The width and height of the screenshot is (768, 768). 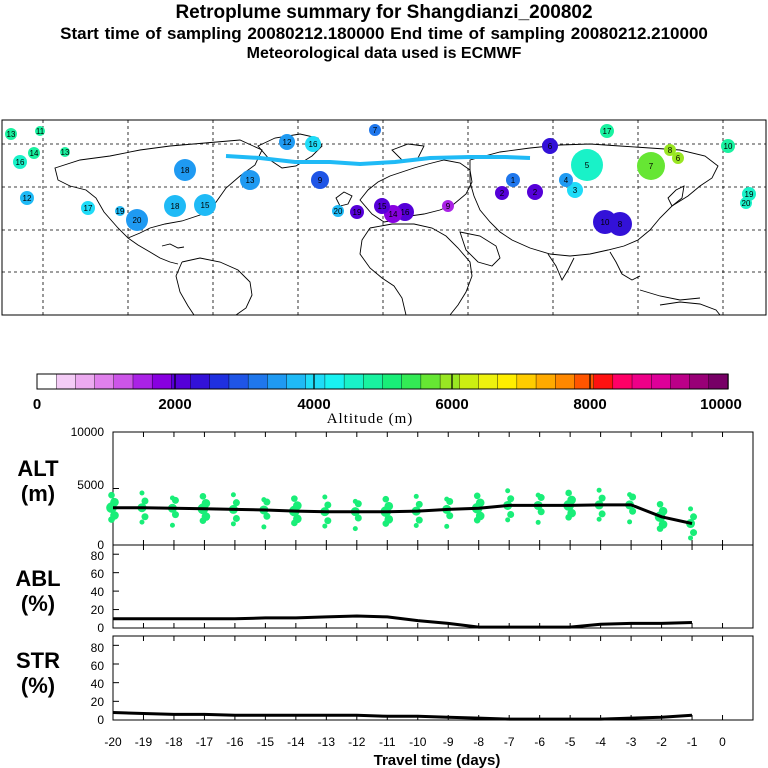 I want to click on abl-label: ABL, so click(x=37, y=578).